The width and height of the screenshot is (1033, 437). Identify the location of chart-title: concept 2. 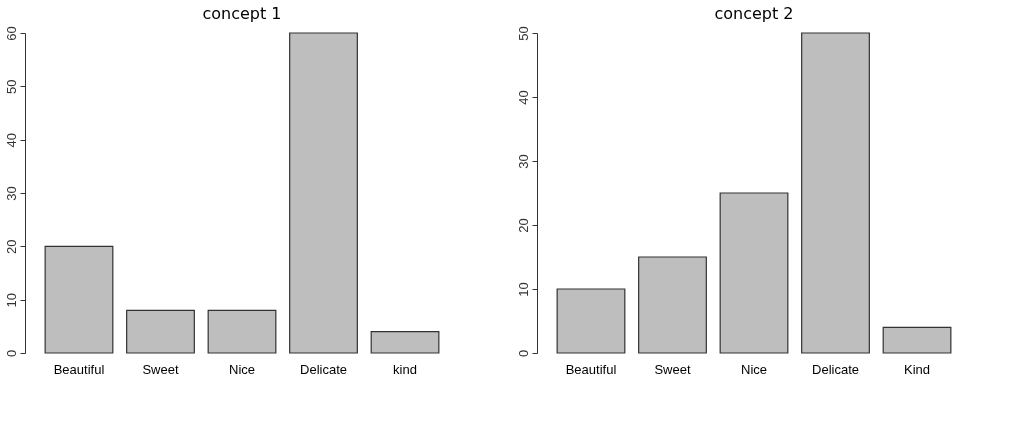
(754, 13).